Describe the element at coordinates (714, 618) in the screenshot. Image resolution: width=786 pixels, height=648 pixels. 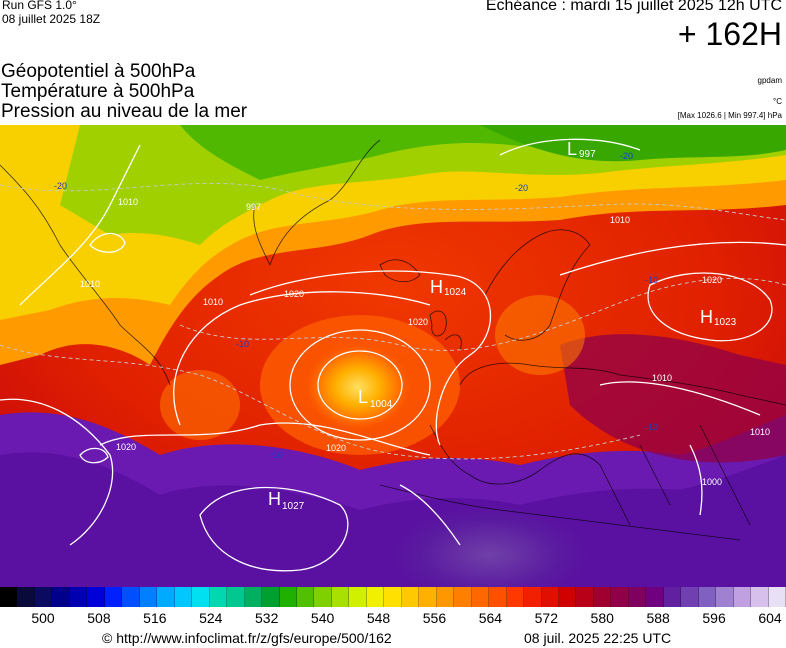
I see `color-scale-tick: 596` at that location.